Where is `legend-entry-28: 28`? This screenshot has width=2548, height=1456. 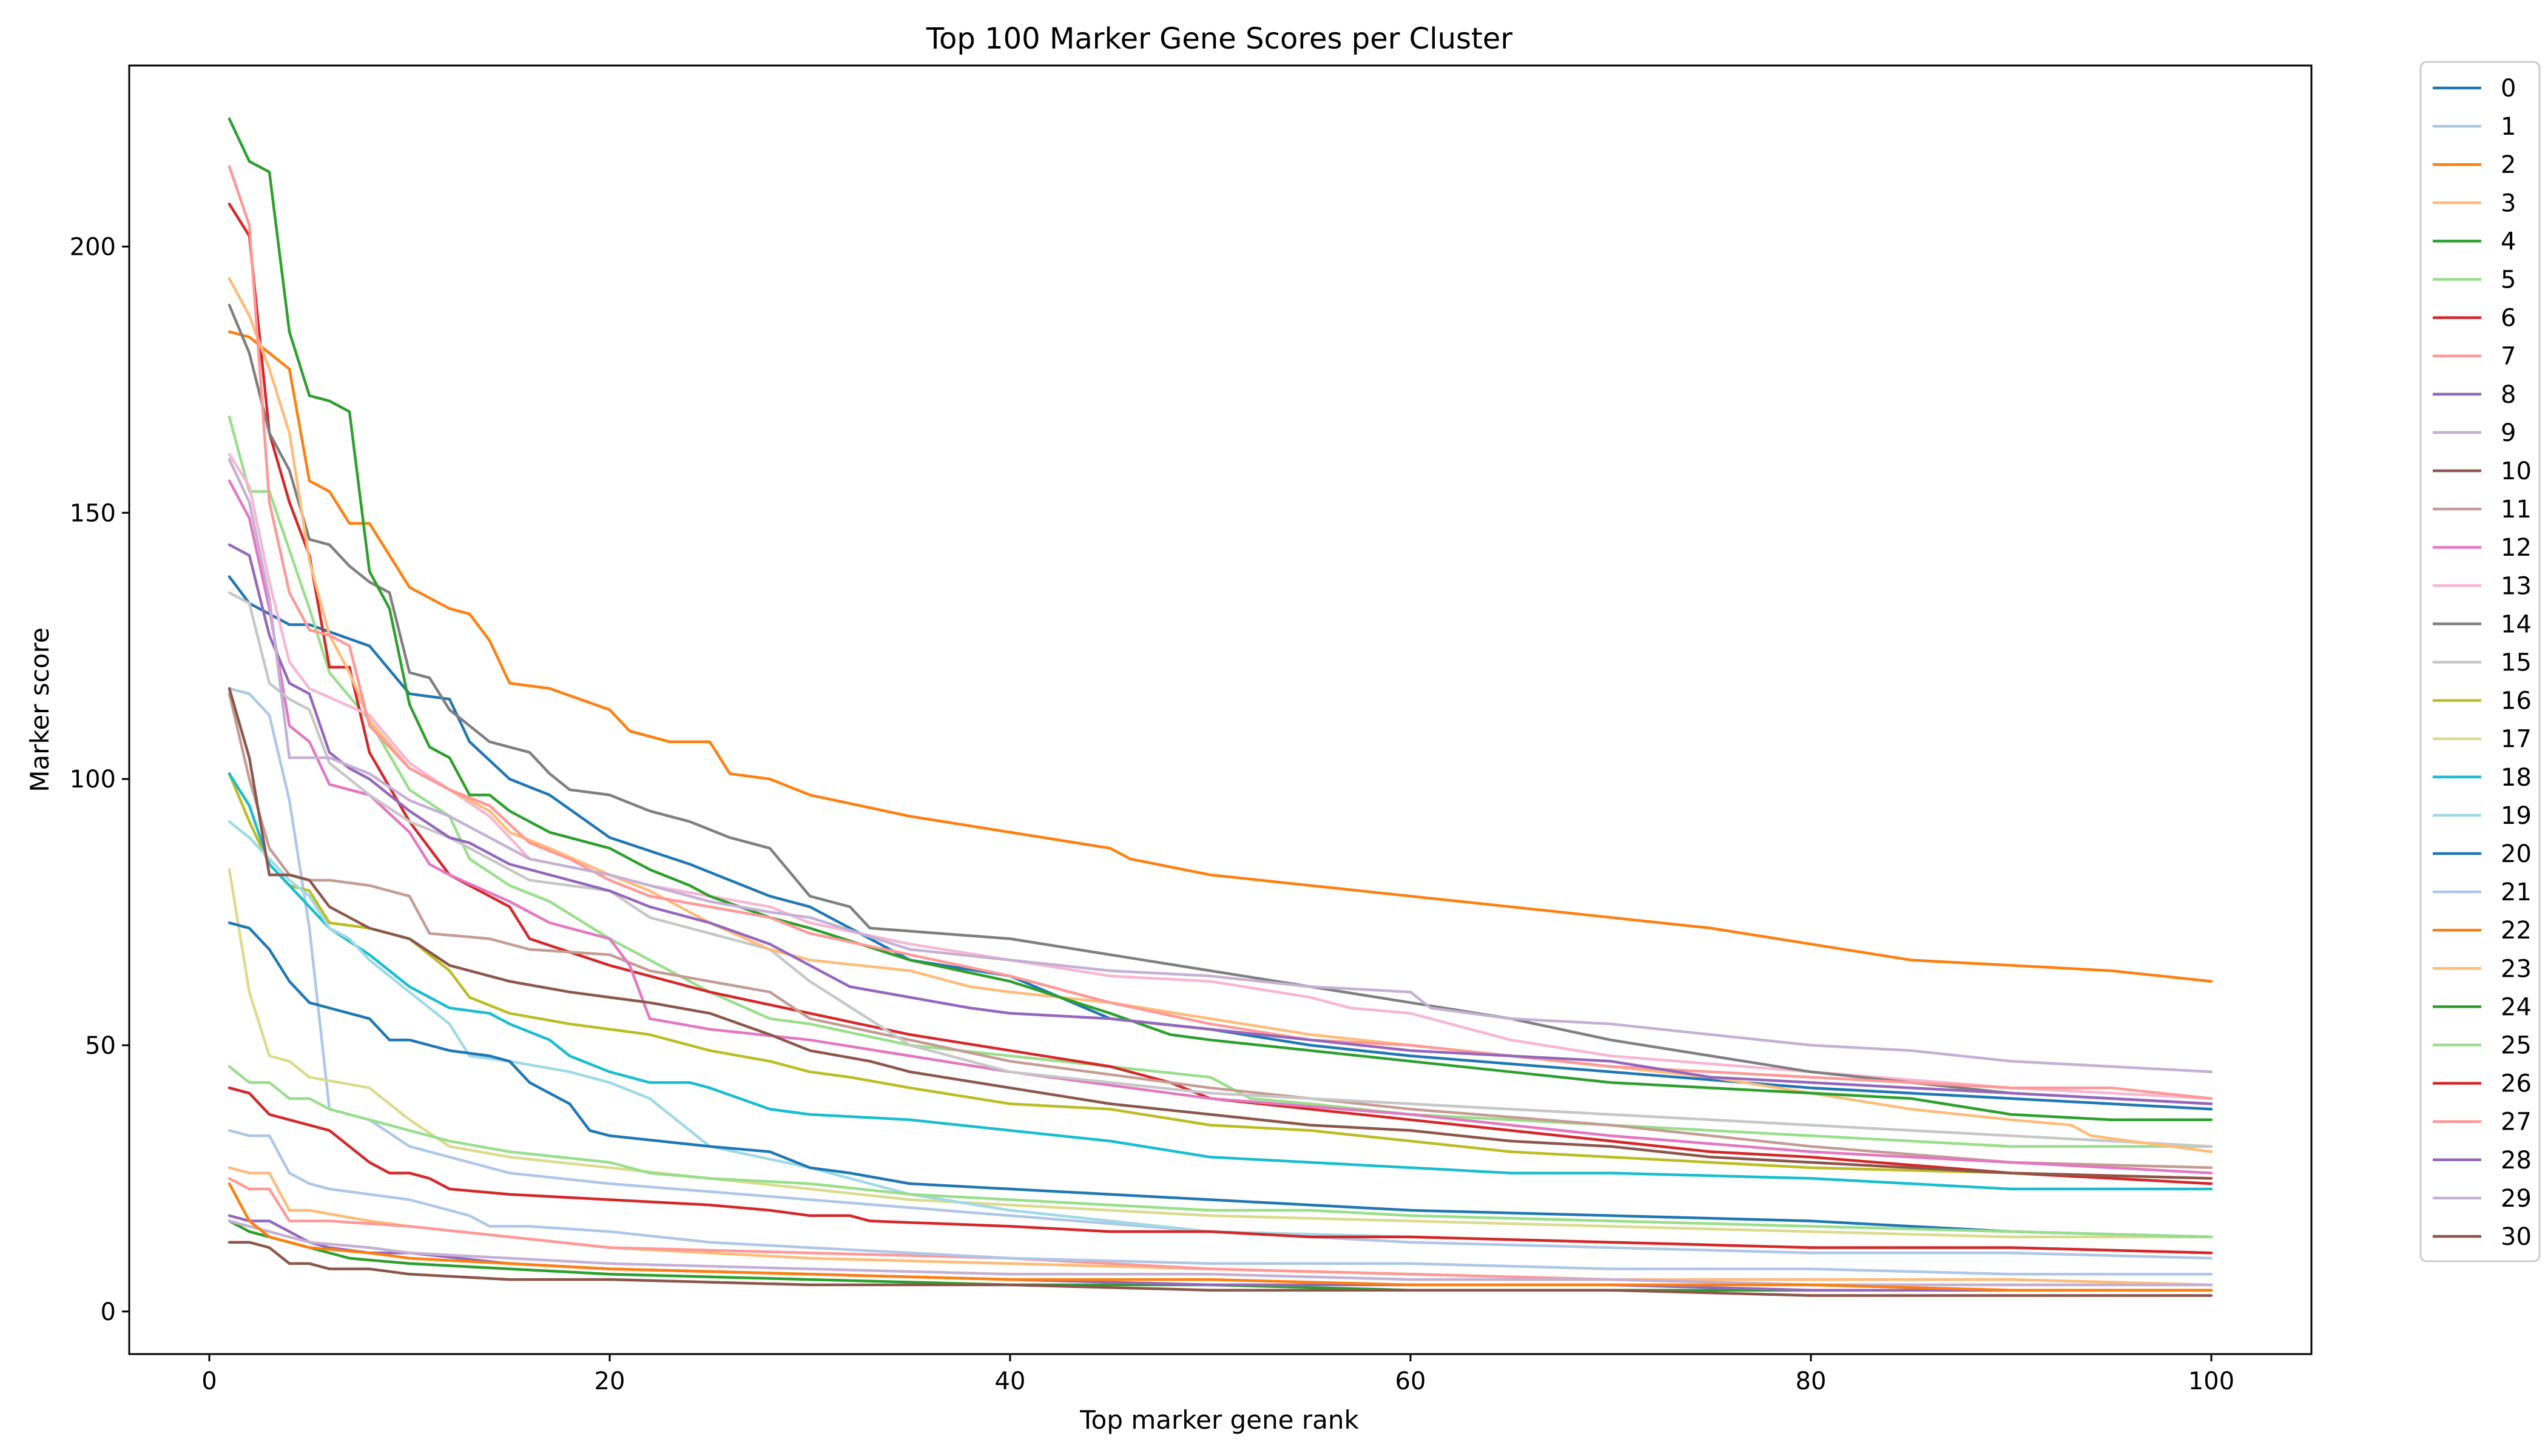 legend-entry-28: 28 is located at coordinates (2482, 1161).